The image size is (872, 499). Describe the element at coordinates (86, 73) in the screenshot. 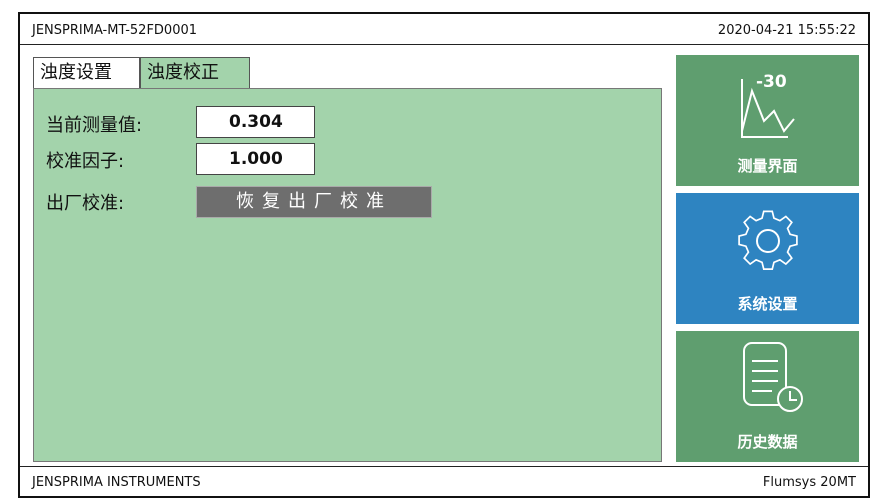

I see `tab: 浊度设置` at that location.